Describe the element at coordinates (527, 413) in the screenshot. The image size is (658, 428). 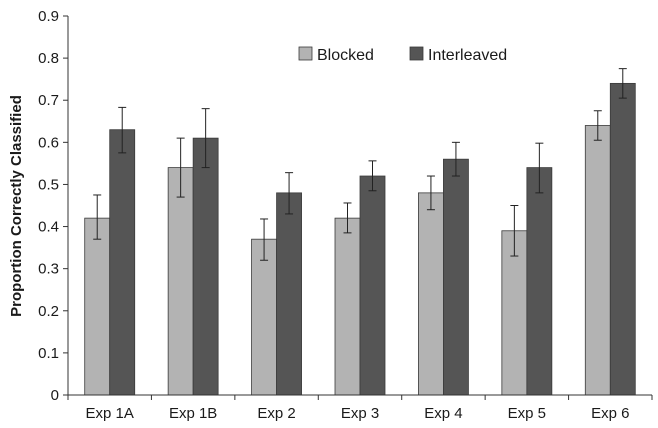
I see `x-tick-label: Exp 5` at that location.